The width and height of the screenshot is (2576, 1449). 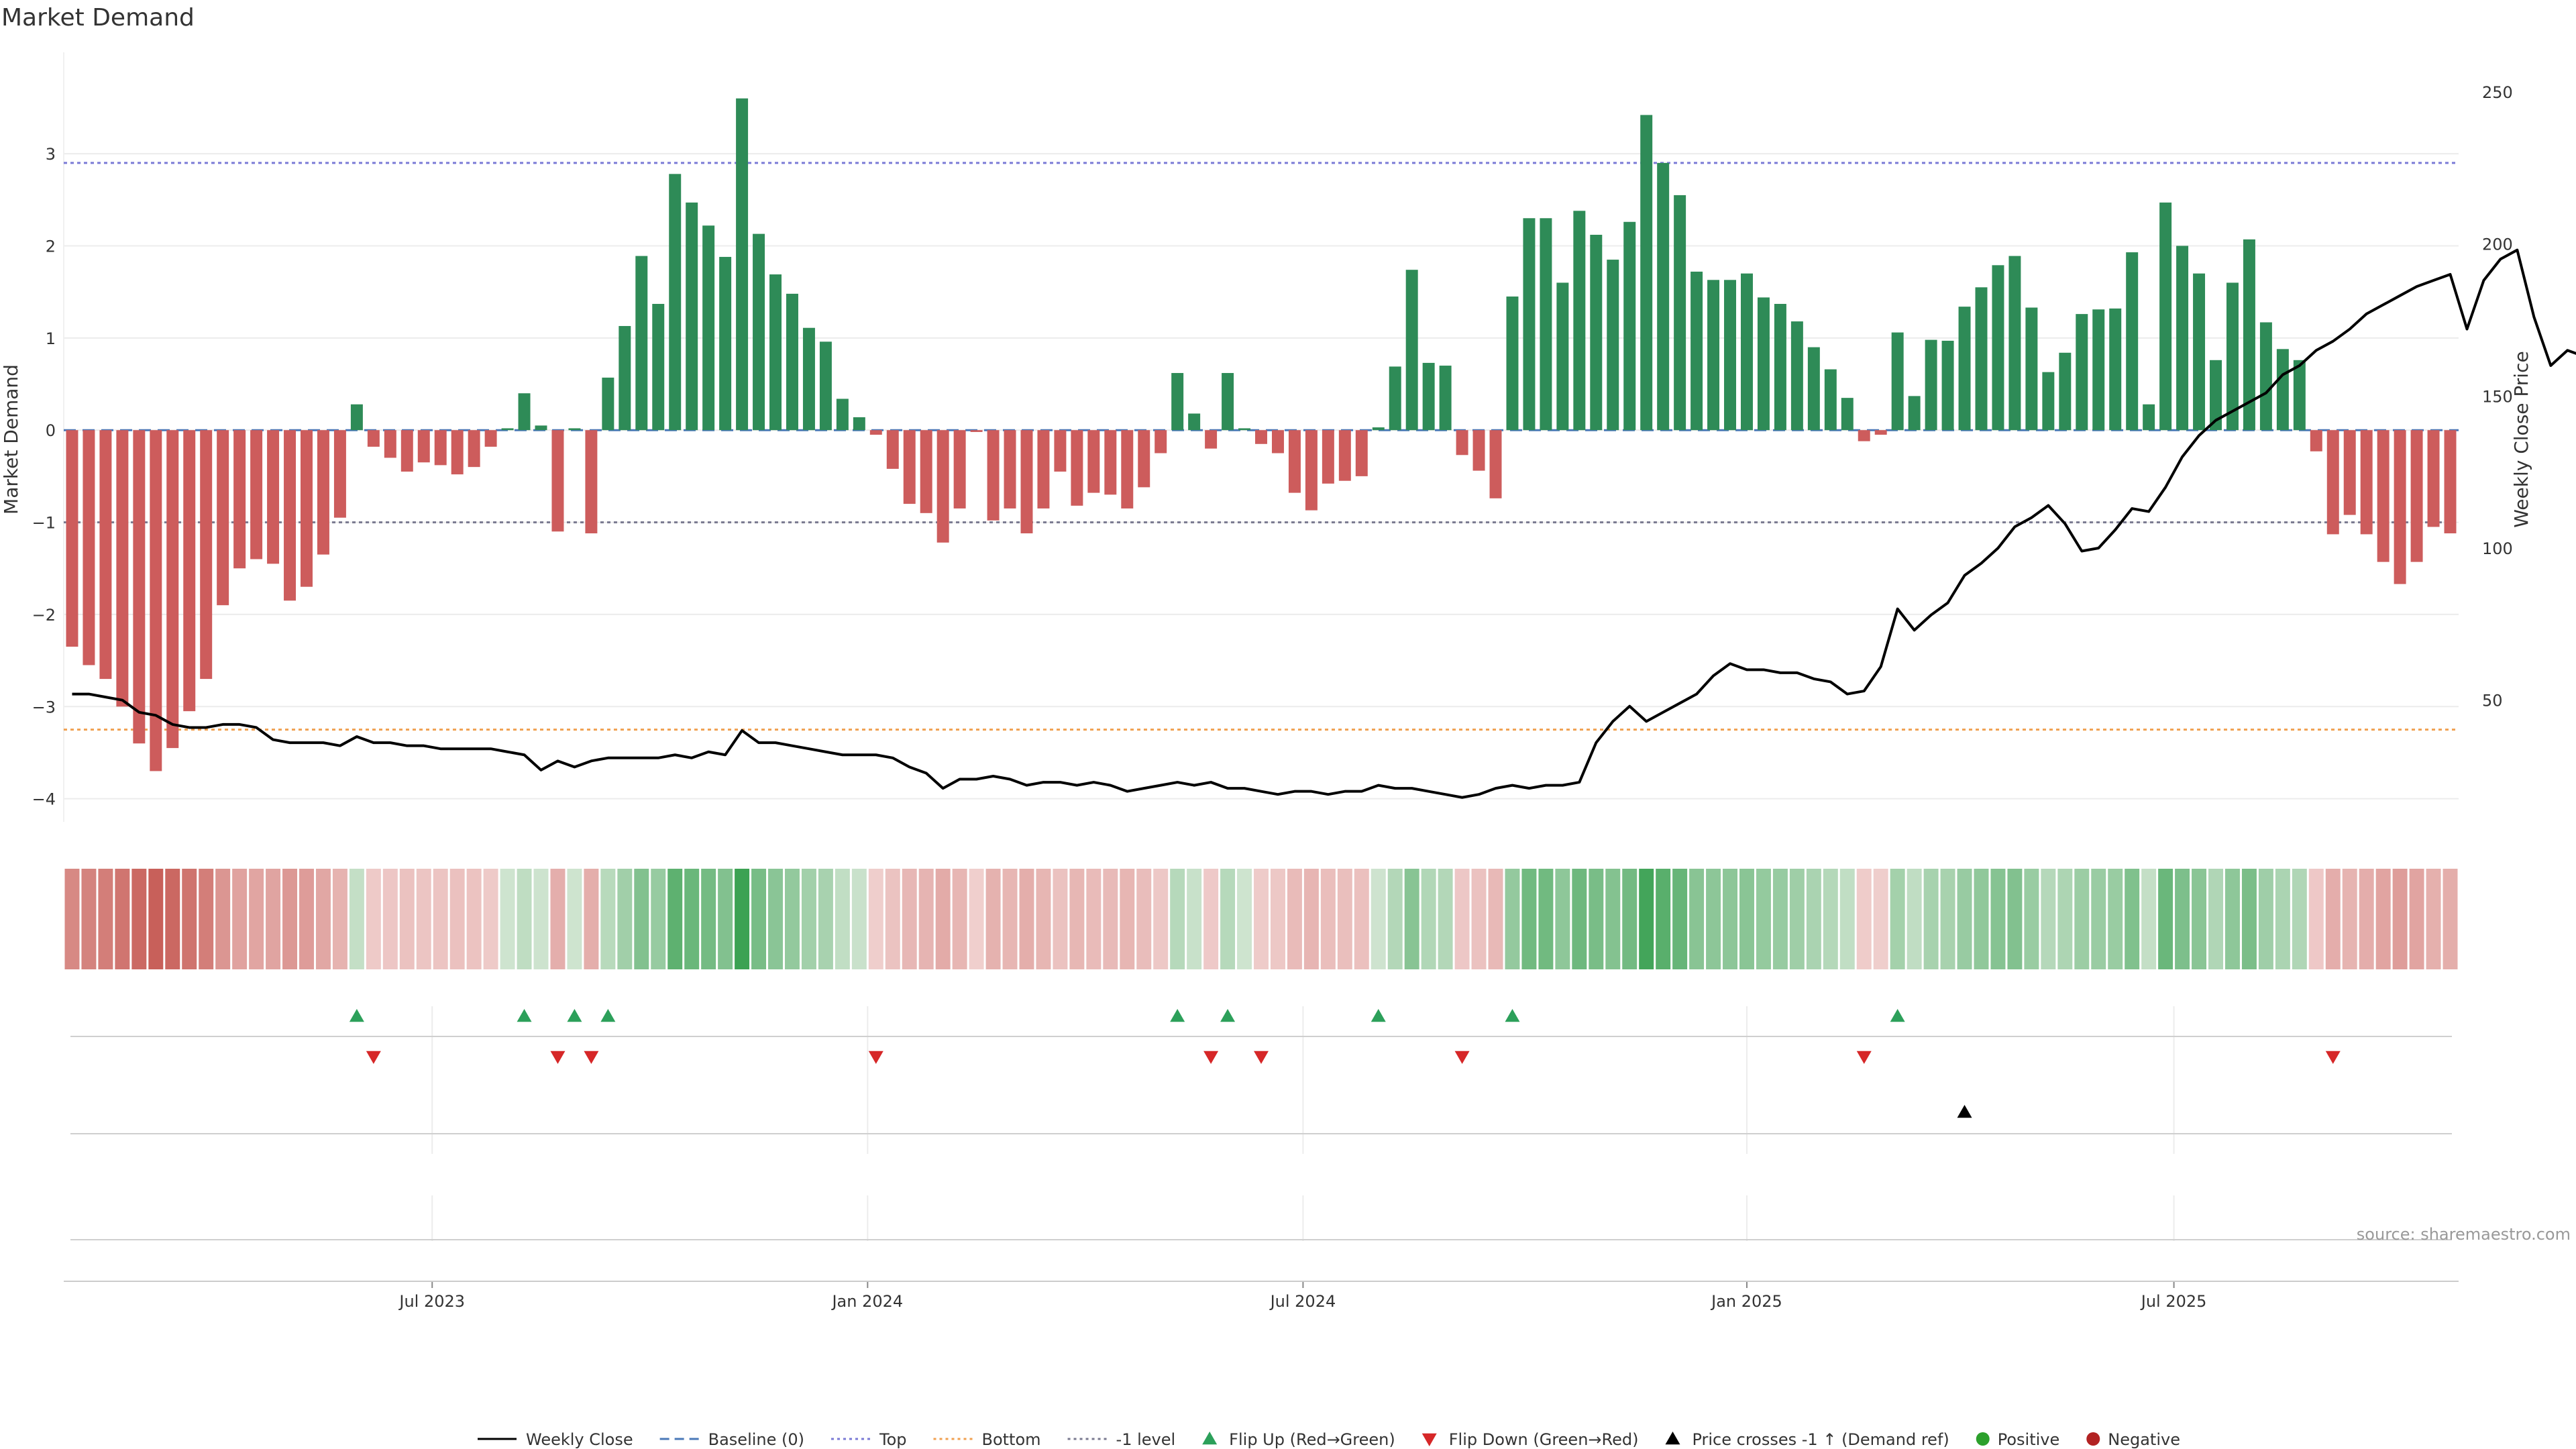 What do you see at coordinates (2029, 1439) in the screenshot?
I see `legend-label: Positive` at bounding box center [2029, 1439].